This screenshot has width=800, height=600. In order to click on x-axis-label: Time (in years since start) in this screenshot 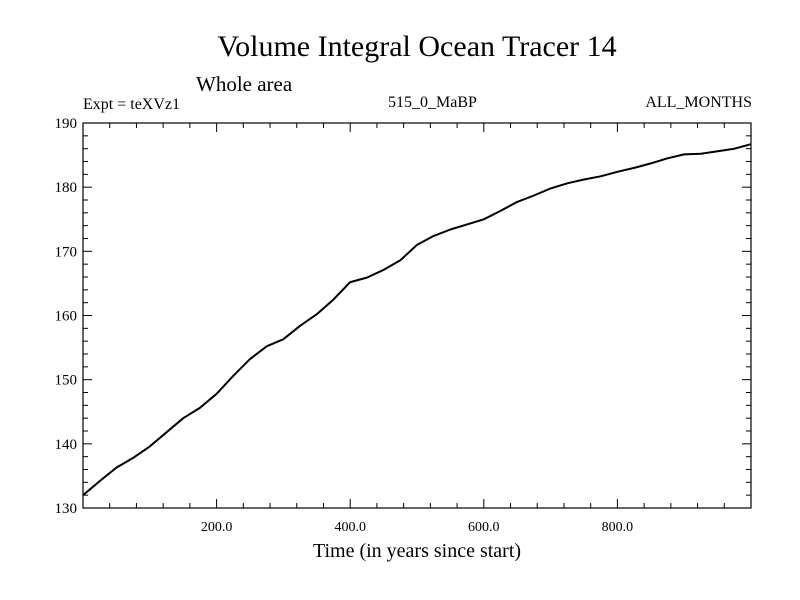, I will do `click(417, 551)`.